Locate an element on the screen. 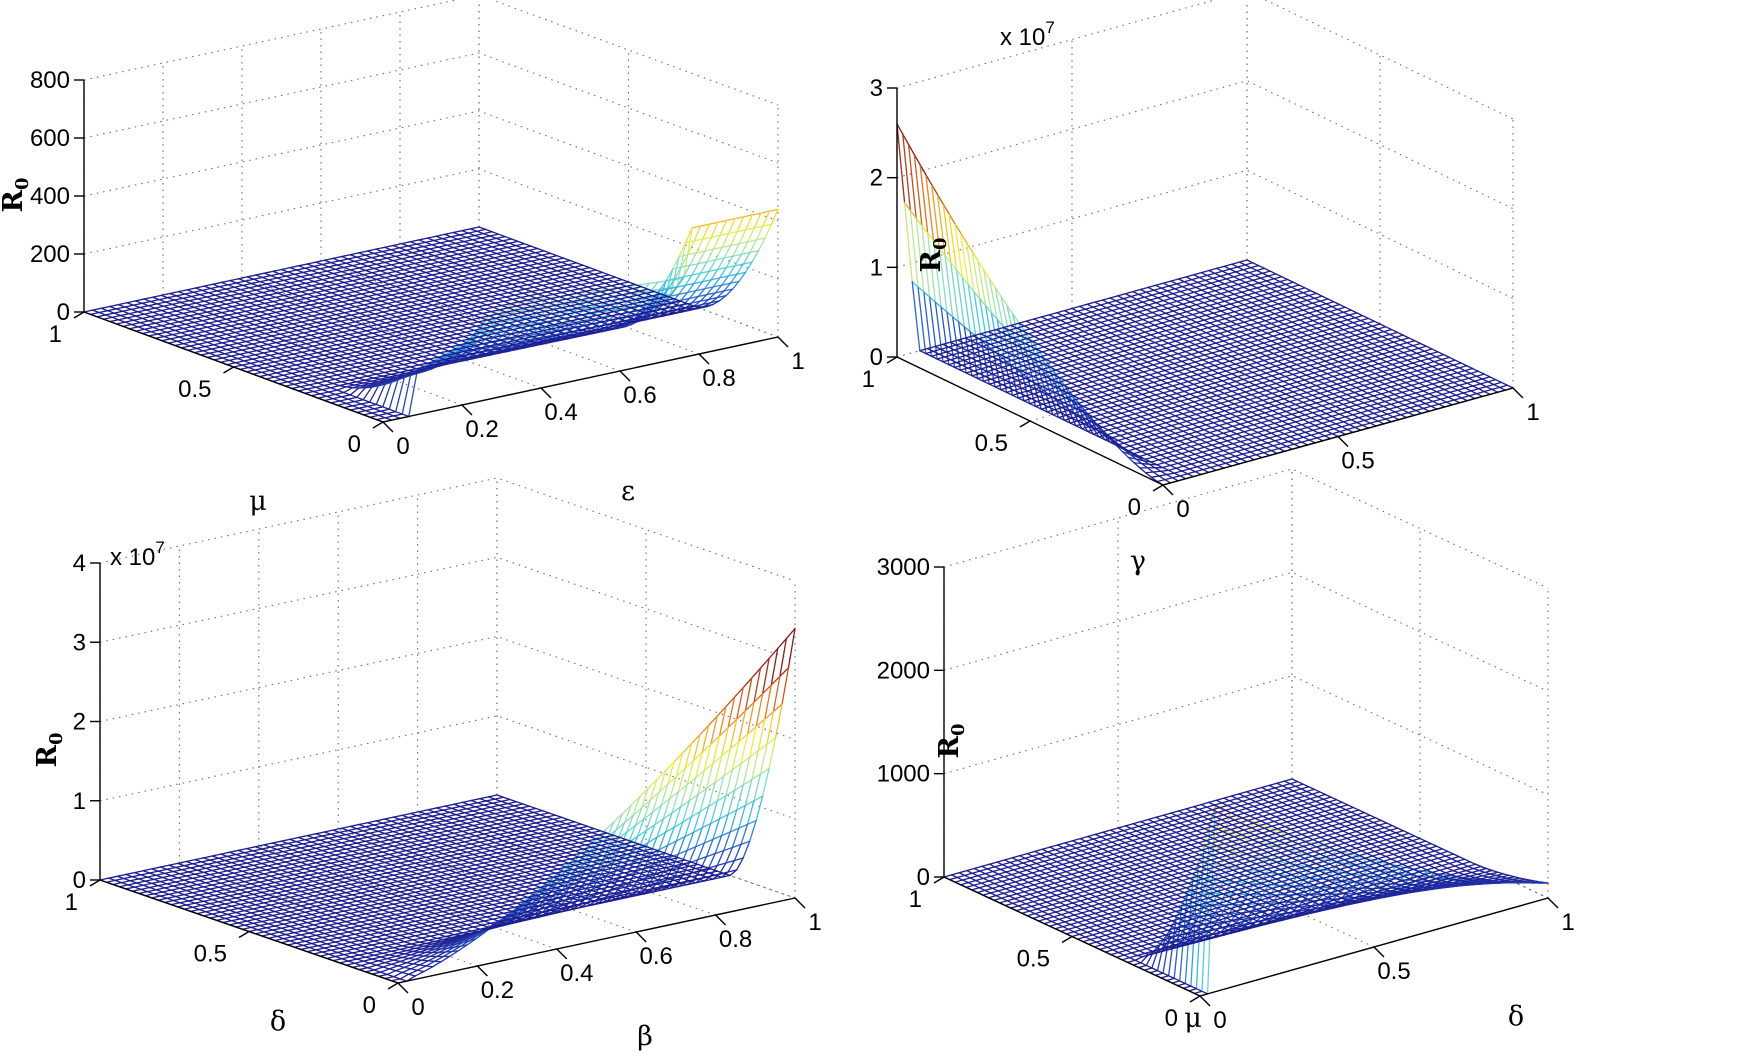 The width and height of the screenshot is (1750, 1056). y-axis-label: δ is located at coordinates (278, 1021).